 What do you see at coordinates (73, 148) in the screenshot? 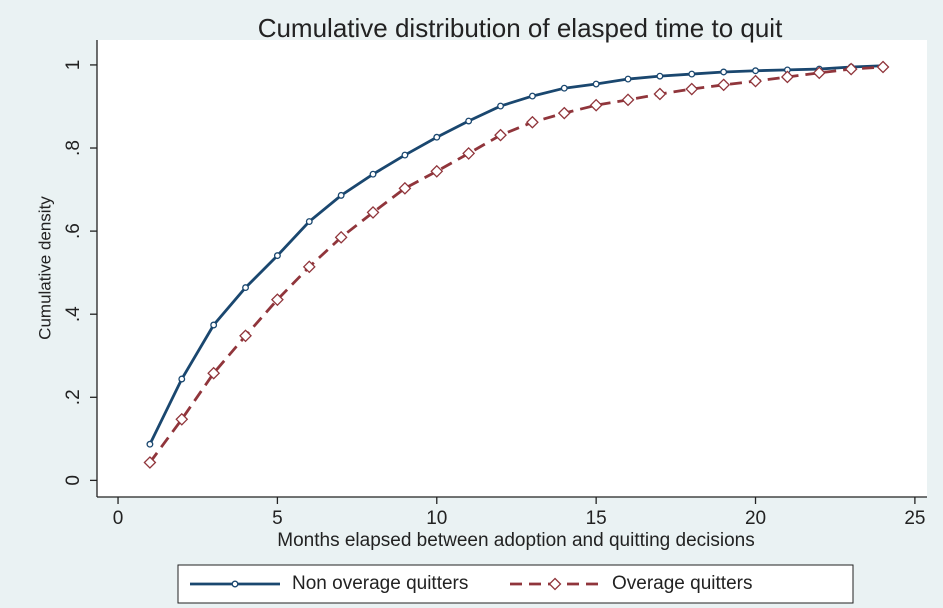
I see `y-tick-label: .8` at bounding box center [73, 148].